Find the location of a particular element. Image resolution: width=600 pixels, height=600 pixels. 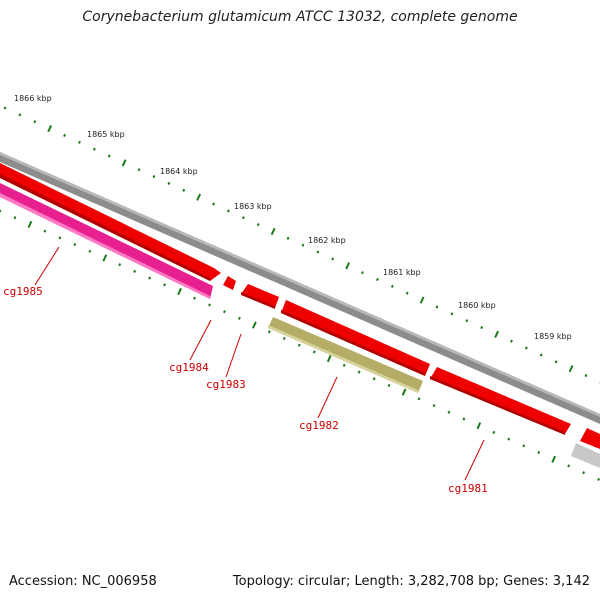

label-cg1981: cg1981 is located at coordinates (468, 488).